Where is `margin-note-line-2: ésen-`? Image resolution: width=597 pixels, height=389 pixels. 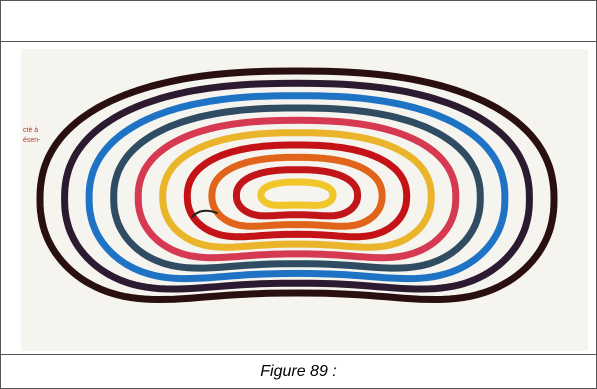
margin-note-line-2: ésen- is located at coordinates (32, 140).